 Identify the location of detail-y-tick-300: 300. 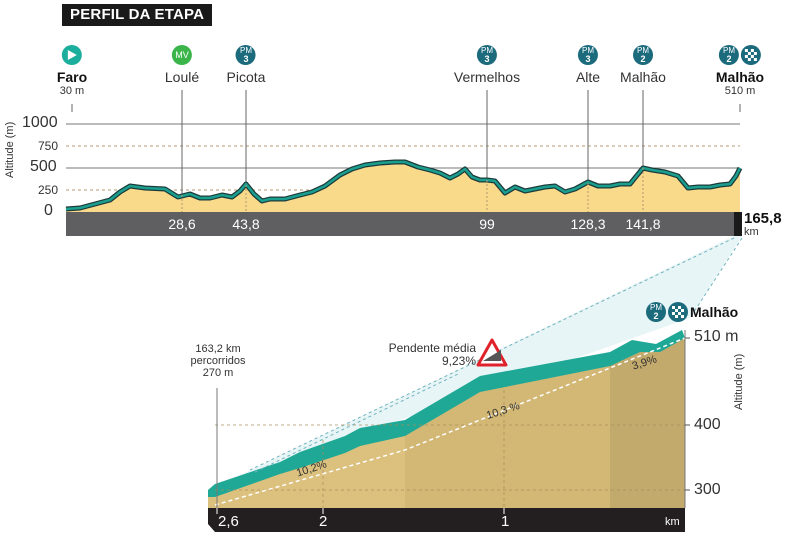
(707, 489).